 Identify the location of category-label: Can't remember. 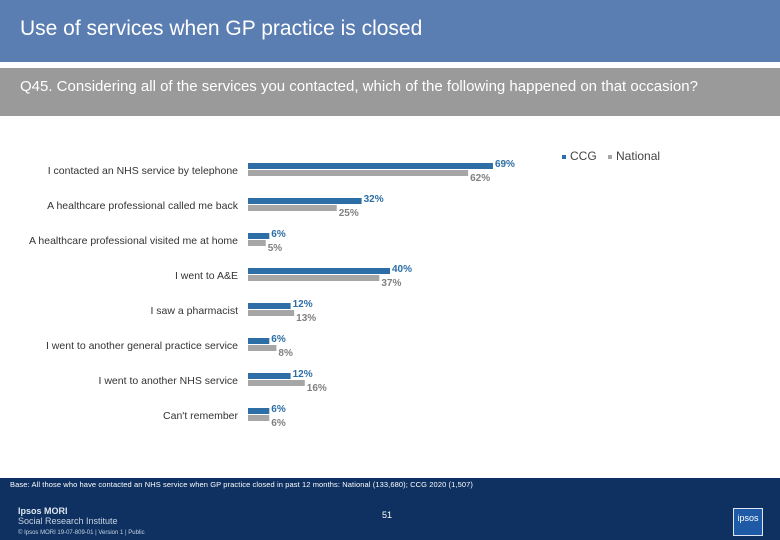
(200, 416).